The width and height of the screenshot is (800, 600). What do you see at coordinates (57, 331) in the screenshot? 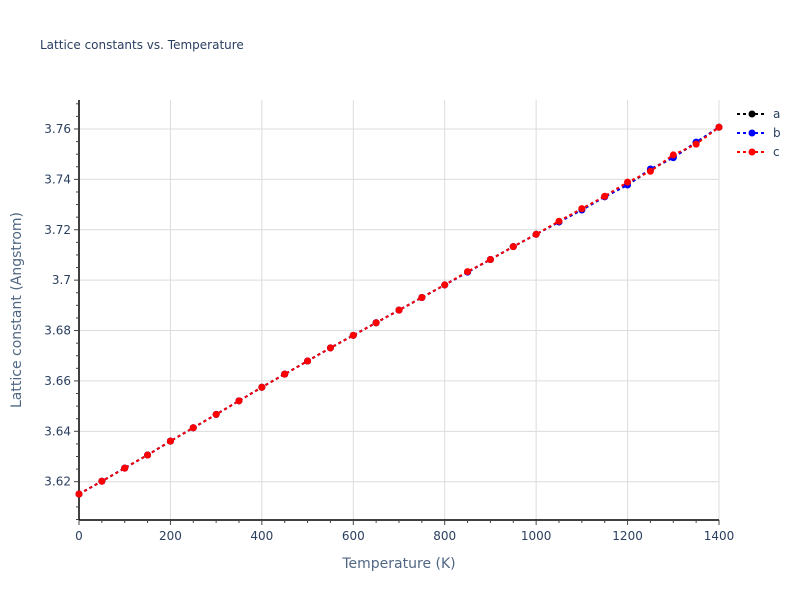
I see `y-tick-label: 3.68` at bounding box center [57, 331].